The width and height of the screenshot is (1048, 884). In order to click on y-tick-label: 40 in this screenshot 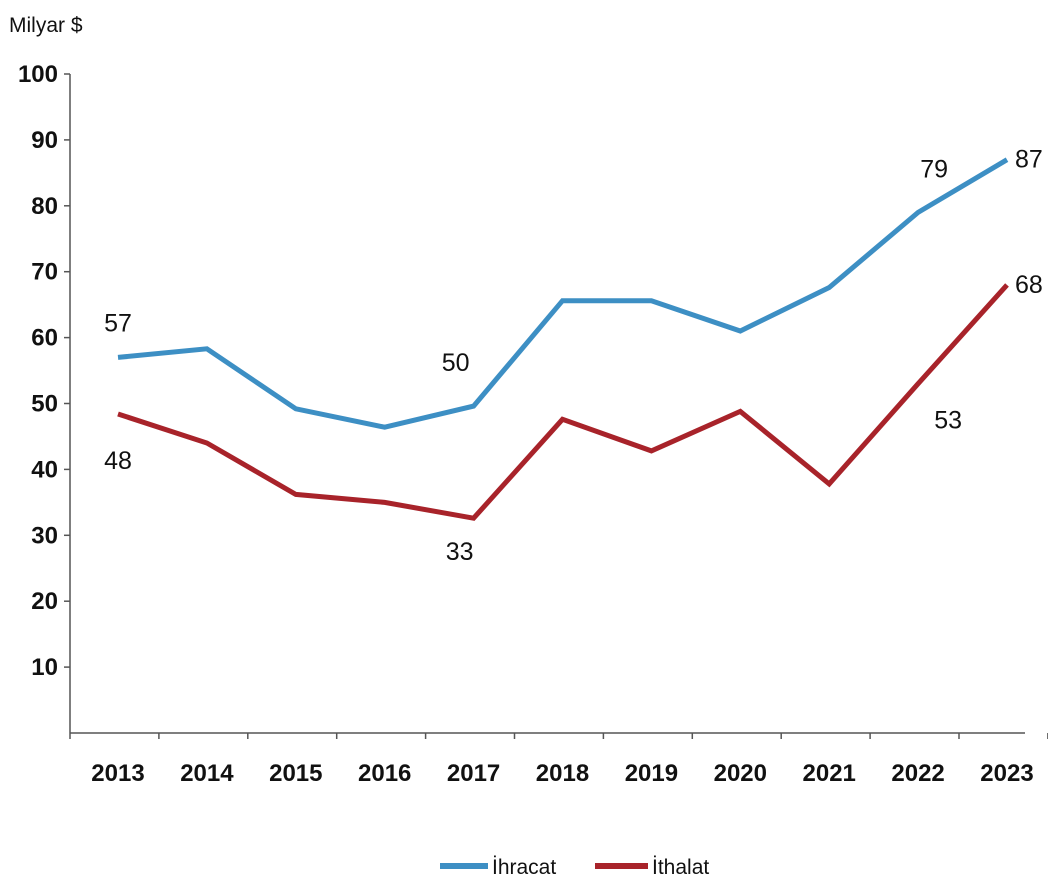, I will do `click(44, 469)`.